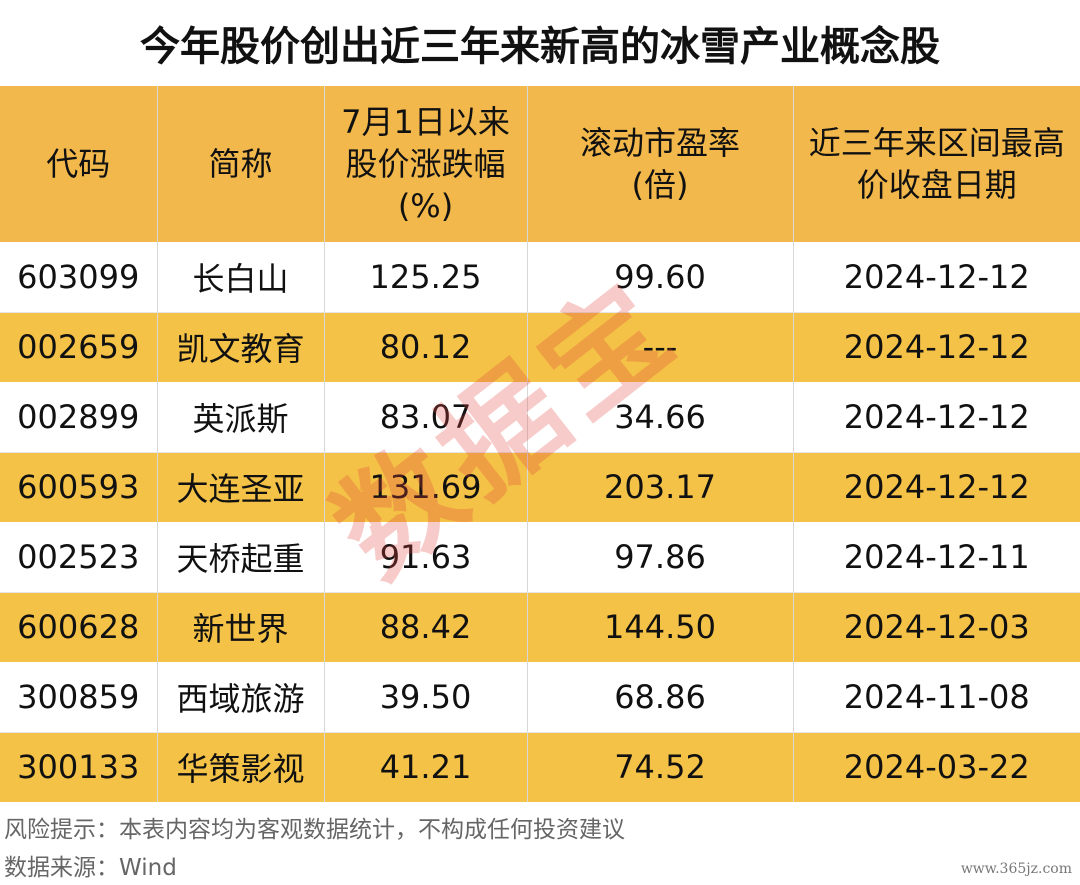 The height and width of the screenshot is (885, 1080). What do you see at coordinates (660, 627) in the screenshot?
I see `cell-pe: 144.50` at bounding box center [660, 627].